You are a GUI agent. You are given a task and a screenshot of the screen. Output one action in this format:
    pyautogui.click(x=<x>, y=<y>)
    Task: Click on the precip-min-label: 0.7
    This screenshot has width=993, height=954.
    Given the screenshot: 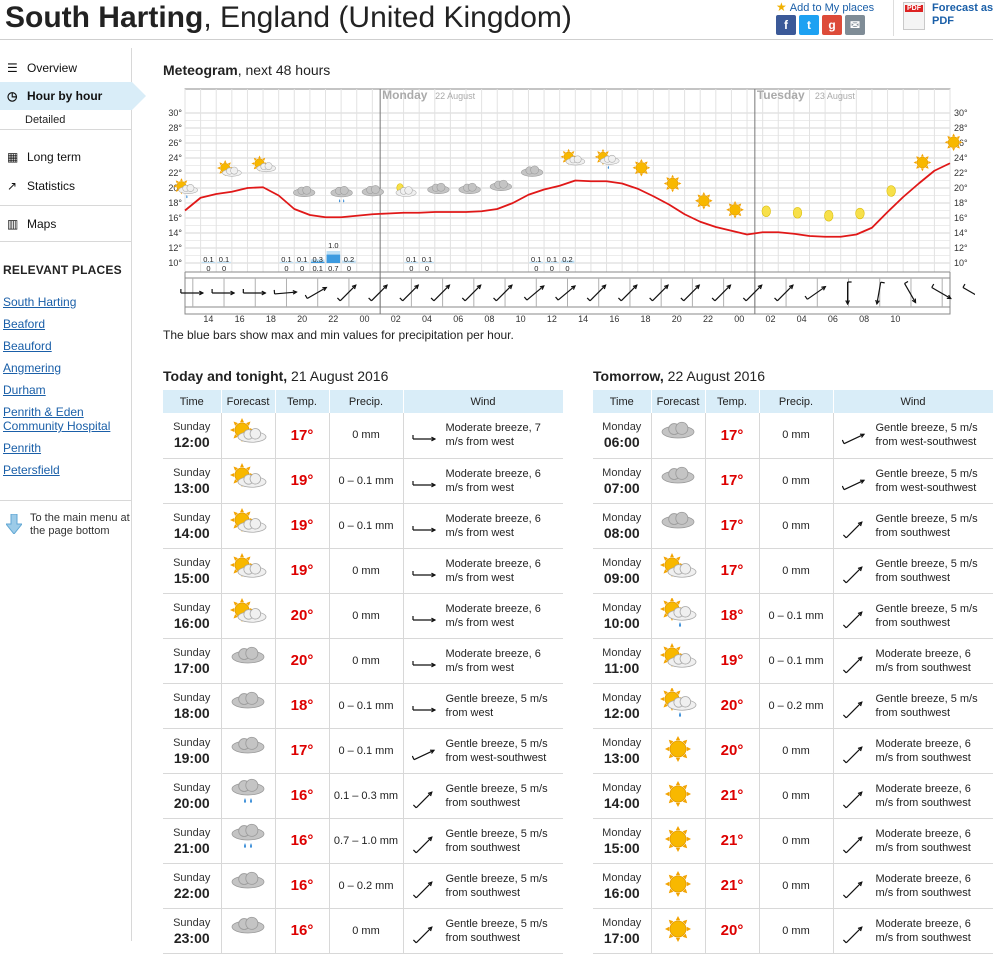 What is the action you would take?
    pyautogui.click(x=333, y=268)
    